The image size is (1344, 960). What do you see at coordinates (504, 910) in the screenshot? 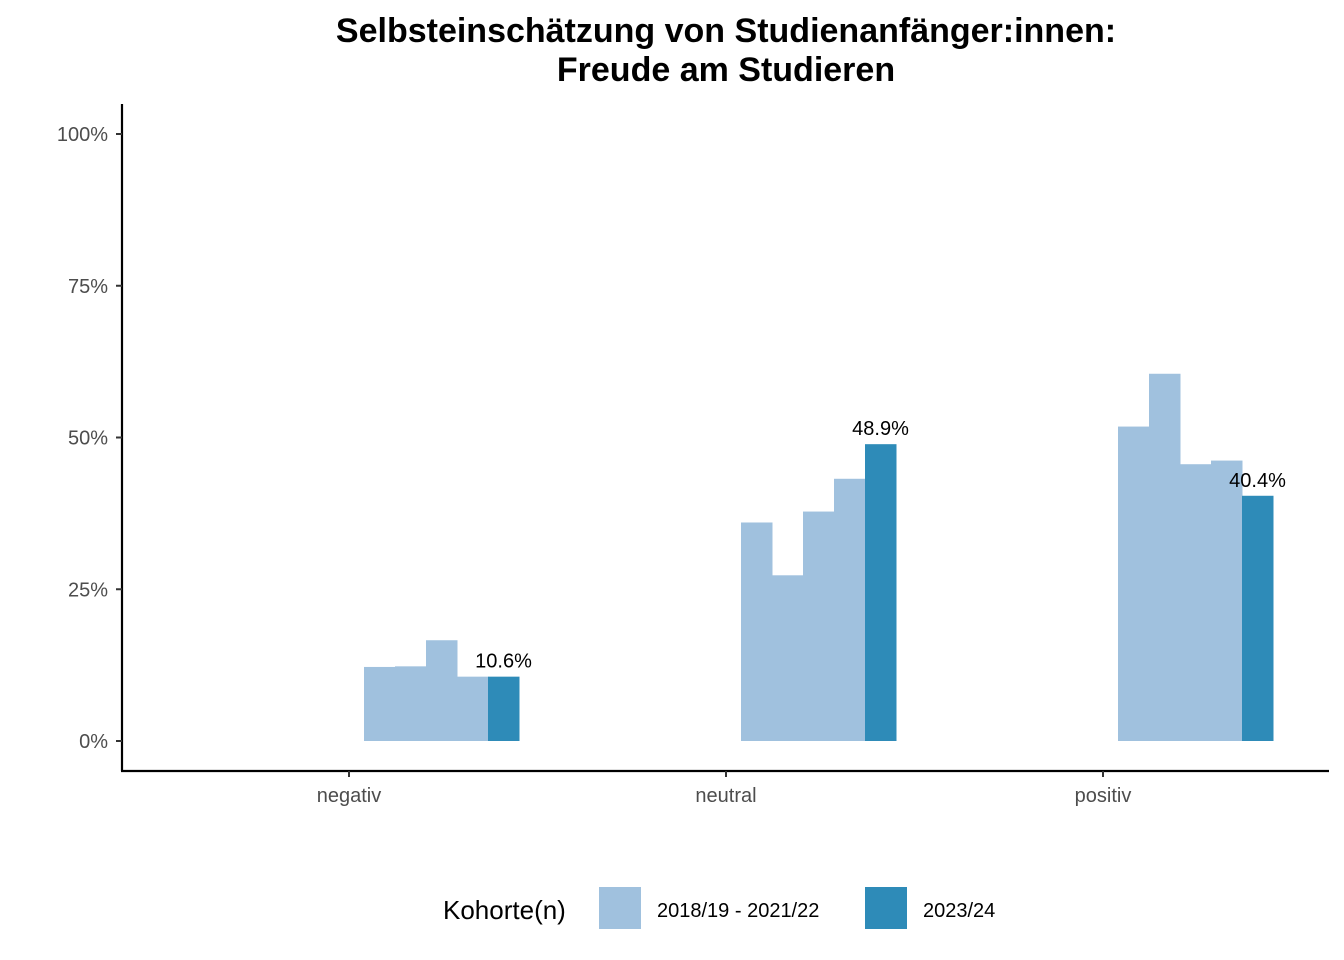
I see `legend-title: Kohorte(n)` at bounding box center [504, 910].